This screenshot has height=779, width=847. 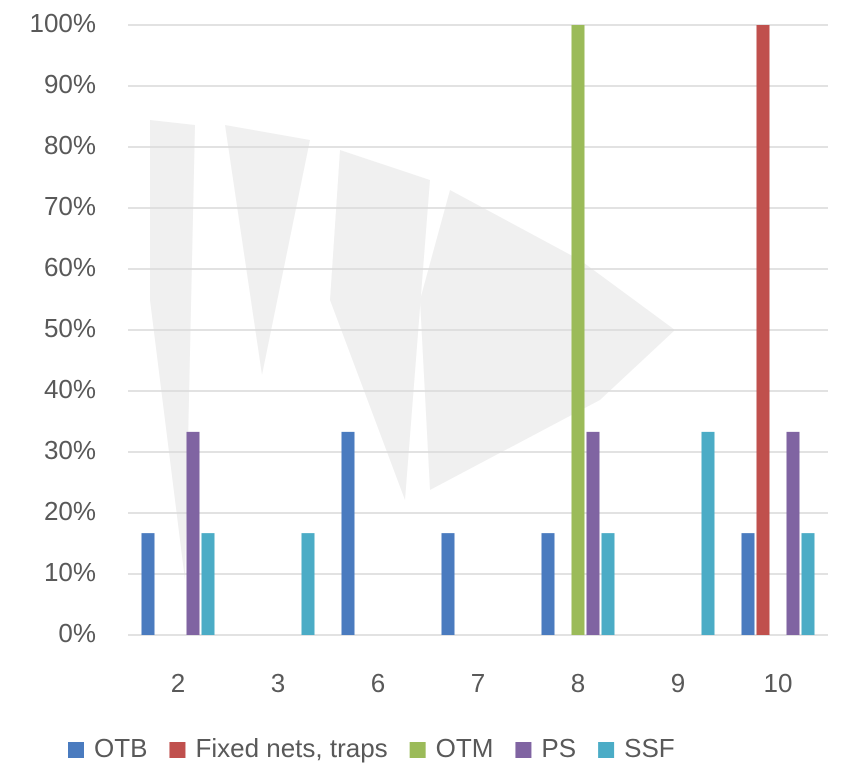 I want to click on y-tick-label: 70%, so click(x=70, y=206).